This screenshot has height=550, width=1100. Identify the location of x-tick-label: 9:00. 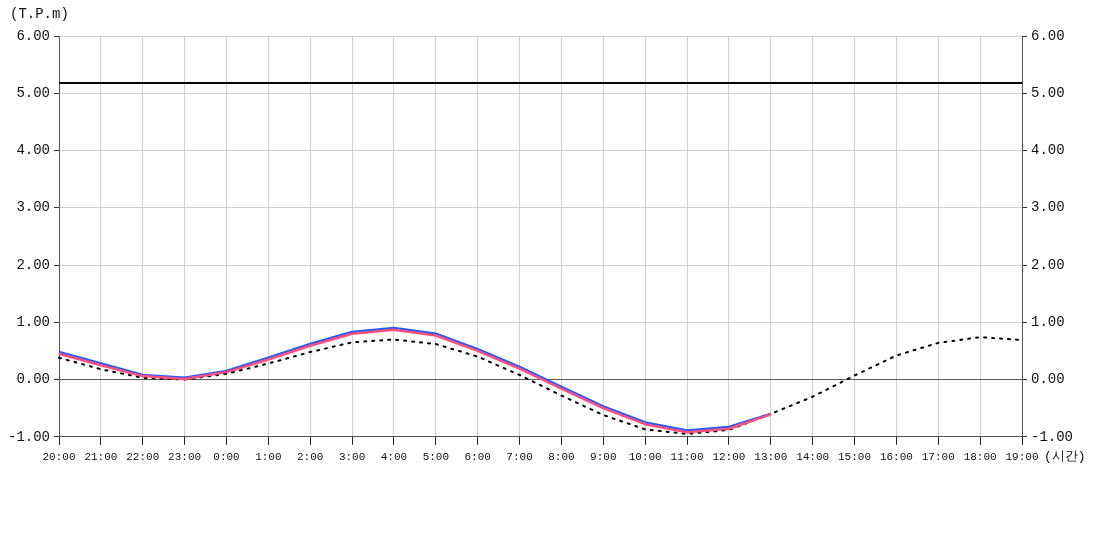
(603, 457).